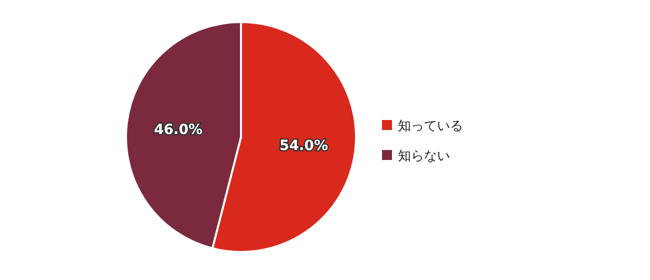 Image resolution: width=650 pixels, height=280 pixels. What do you see at coordinates (178, 130) in the screenshot?
I see `data-label: 46.0%` at bounding box center [178, 130].